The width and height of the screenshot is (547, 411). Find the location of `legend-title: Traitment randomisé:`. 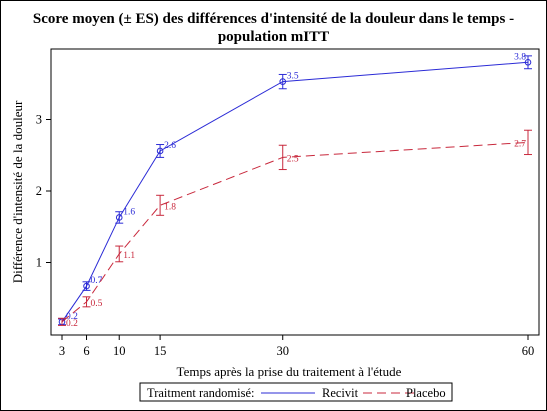

legend-title: Traitment randomisé: is located at coordinates (201, 393).